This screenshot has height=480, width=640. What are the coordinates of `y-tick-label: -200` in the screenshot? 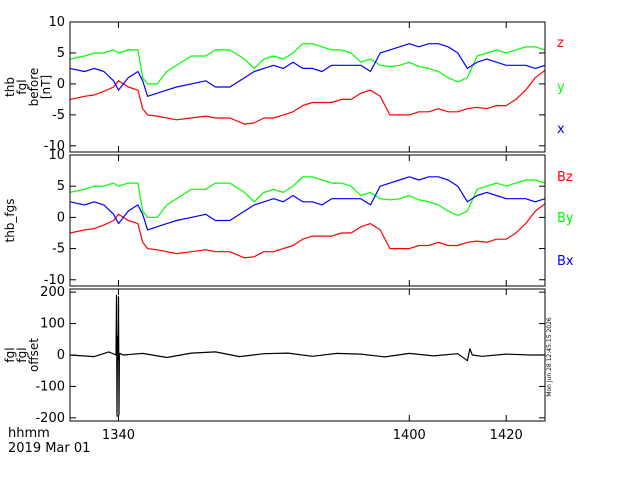 It's located at (50, 418).